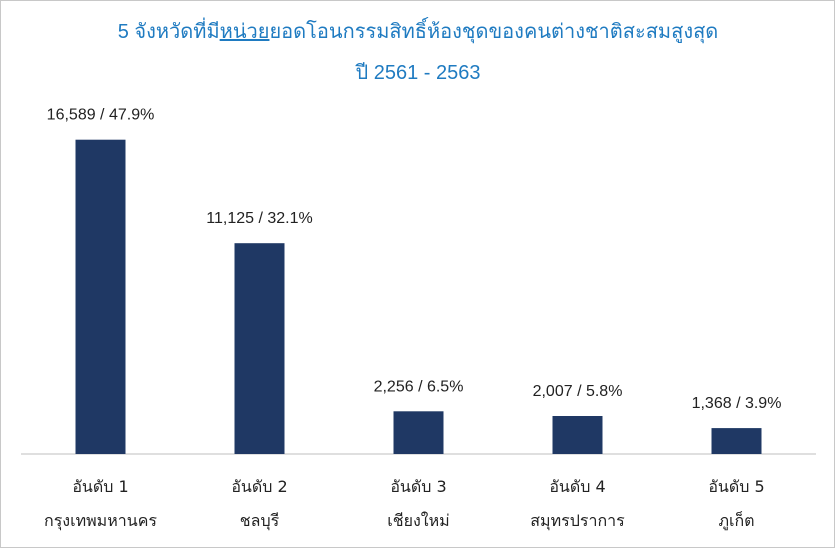 The height and width of the screenshot is (549, 835). I want to click on category-province-label-4: สมุทรปราการ, so click(577, 521).